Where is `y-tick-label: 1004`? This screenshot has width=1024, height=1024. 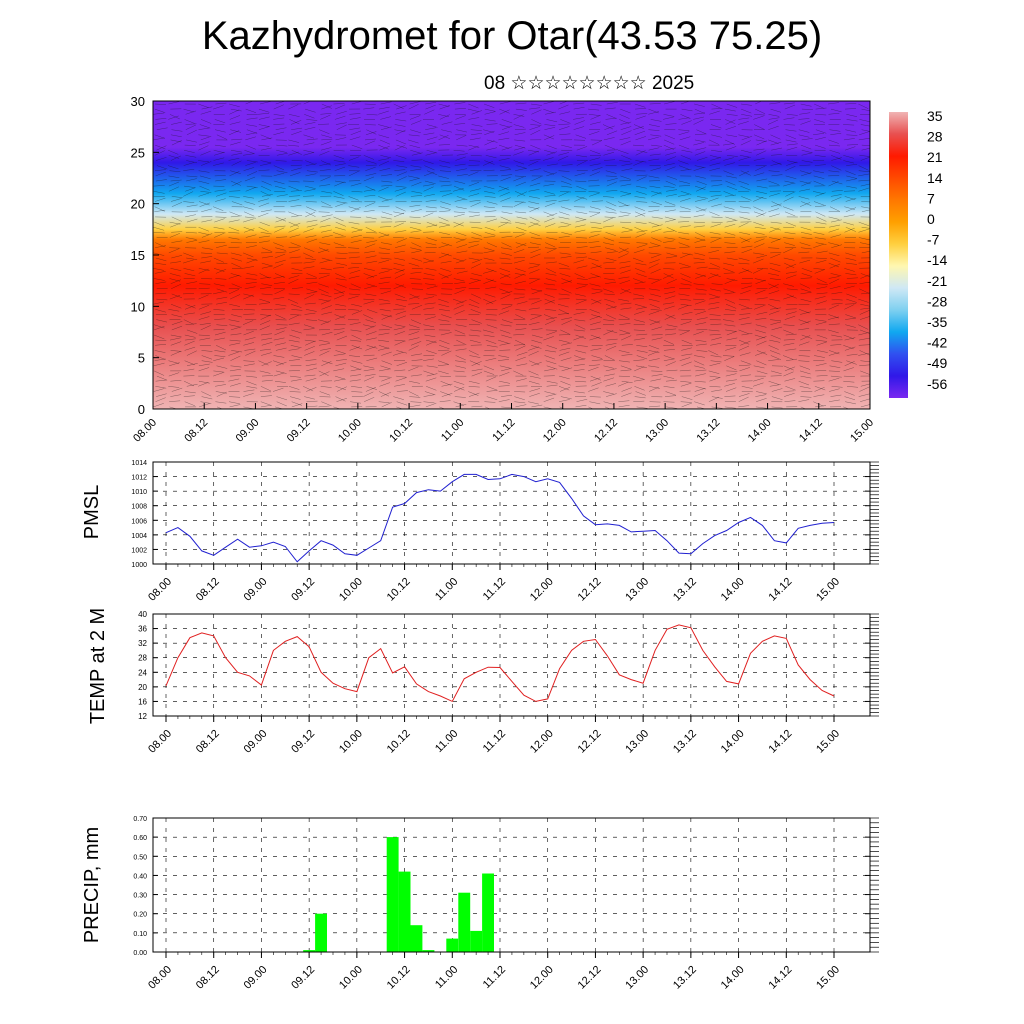 y-tick-label: 1004 is located at coordinates (139, 536).